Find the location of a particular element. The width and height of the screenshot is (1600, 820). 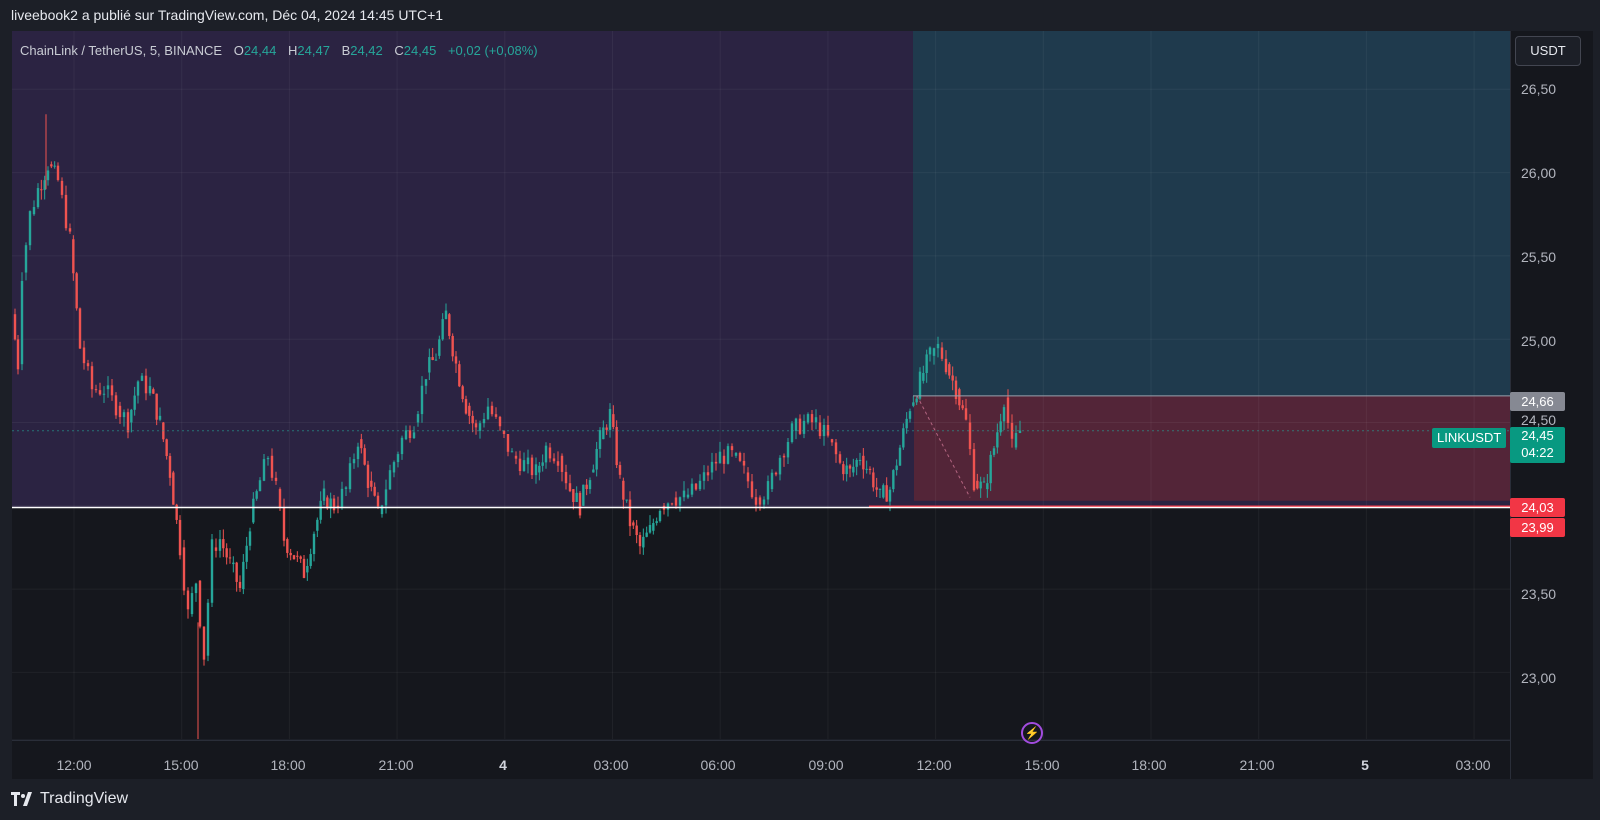

tradingview-logo-icon is located at coordinates (21, 799).